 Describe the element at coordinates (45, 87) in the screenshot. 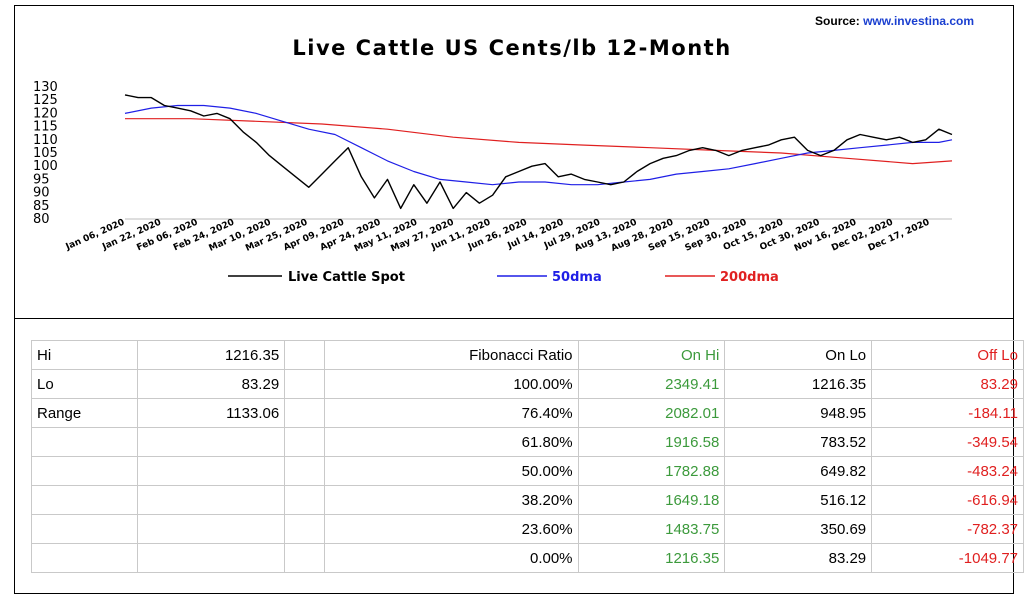

I see `y-tick-label: 130` at that location.